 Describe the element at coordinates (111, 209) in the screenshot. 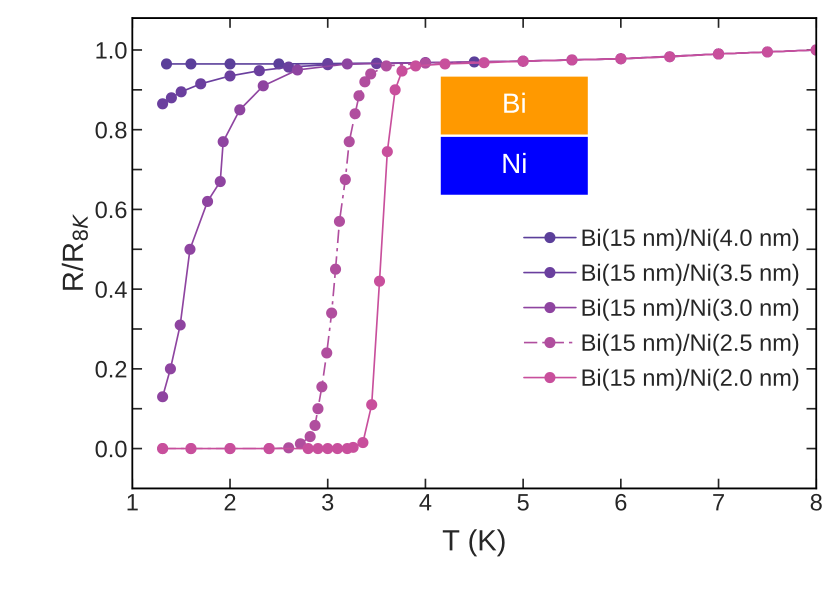

I see `y-tick-label: 0.6` at that location.